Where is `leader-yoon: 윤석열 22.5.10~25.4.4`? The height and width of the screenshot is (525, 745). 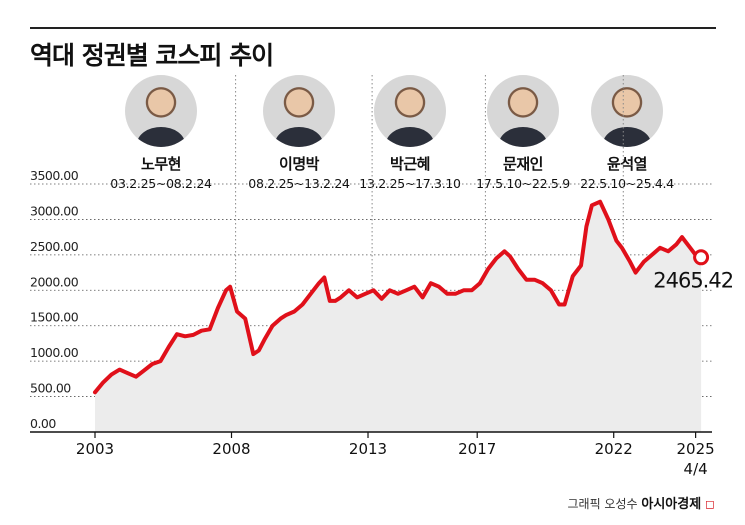
leader-yoon: 윤석열 22.5.10~25.4.4 is located at coordinates (627, 133).